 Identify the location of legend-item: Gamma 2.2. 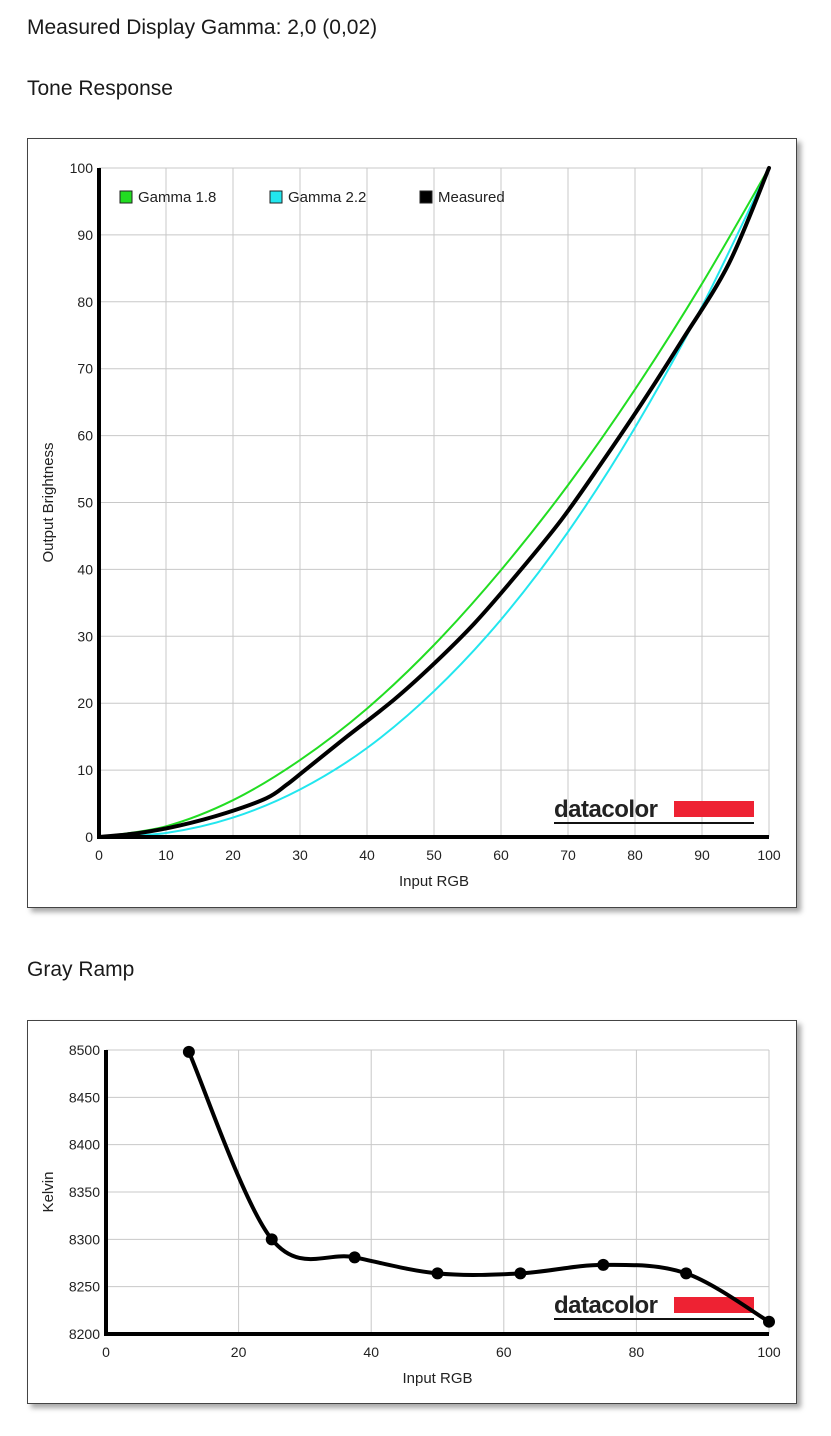
(317, 197).